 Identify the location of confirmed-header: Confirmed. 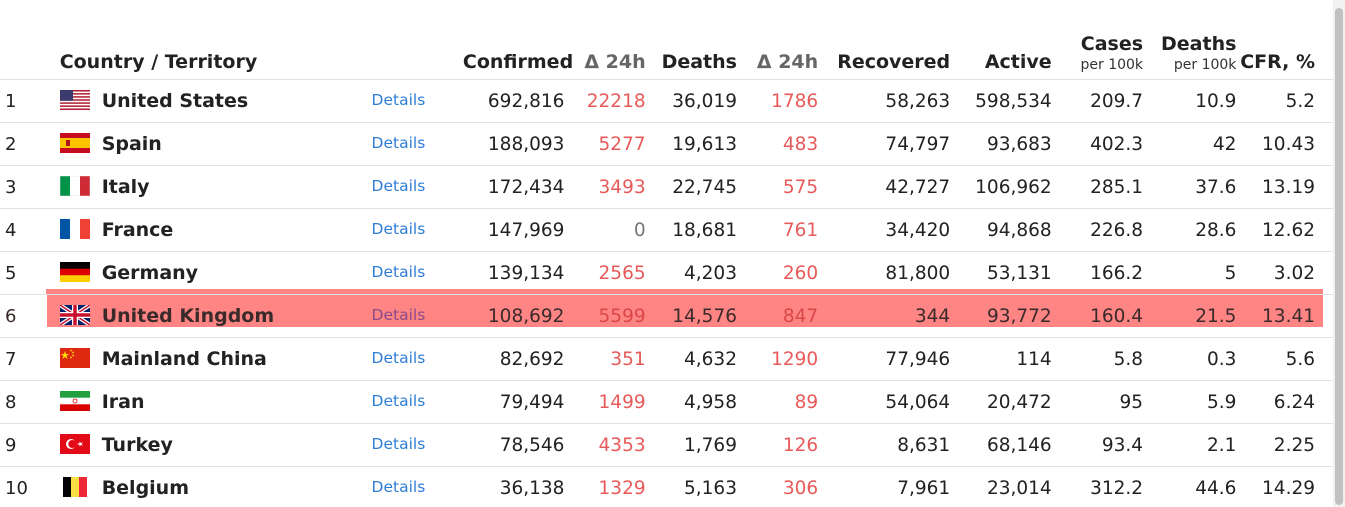
(518, 62).